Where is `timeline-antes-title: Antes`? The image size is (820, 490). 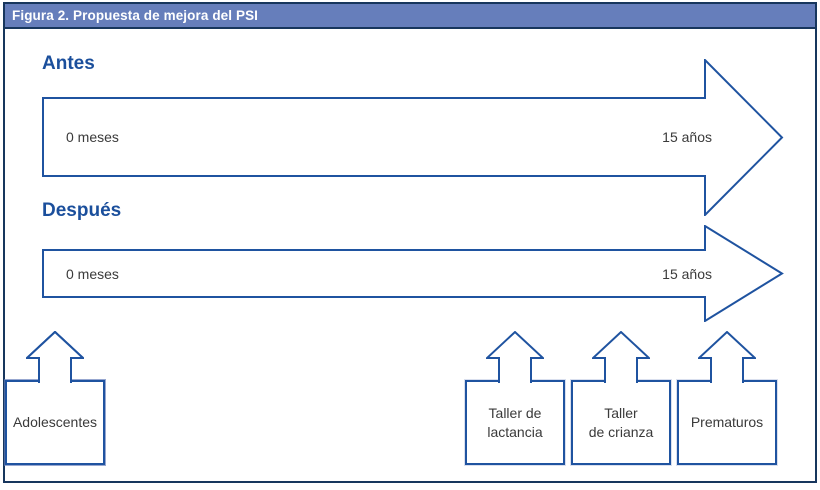
timeline-antes-title: Antes is located at coordinates (68, 63).